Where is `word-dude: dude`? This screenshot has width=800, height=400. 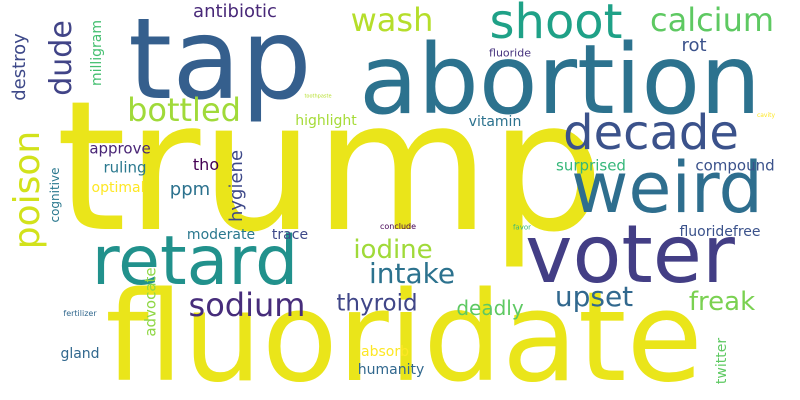 word-dude: dude is located at coordinates (61, 58).